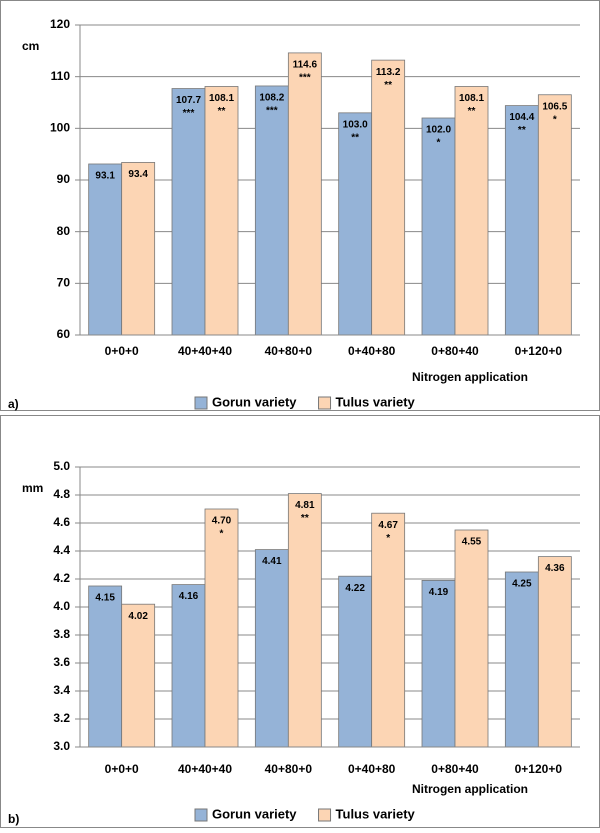 This screenshot has width=600, height=833. What do you see at coordinates (64, 231) in the screenshot?
I see `y-tick-label: 80` at bounding box center [64, 231].